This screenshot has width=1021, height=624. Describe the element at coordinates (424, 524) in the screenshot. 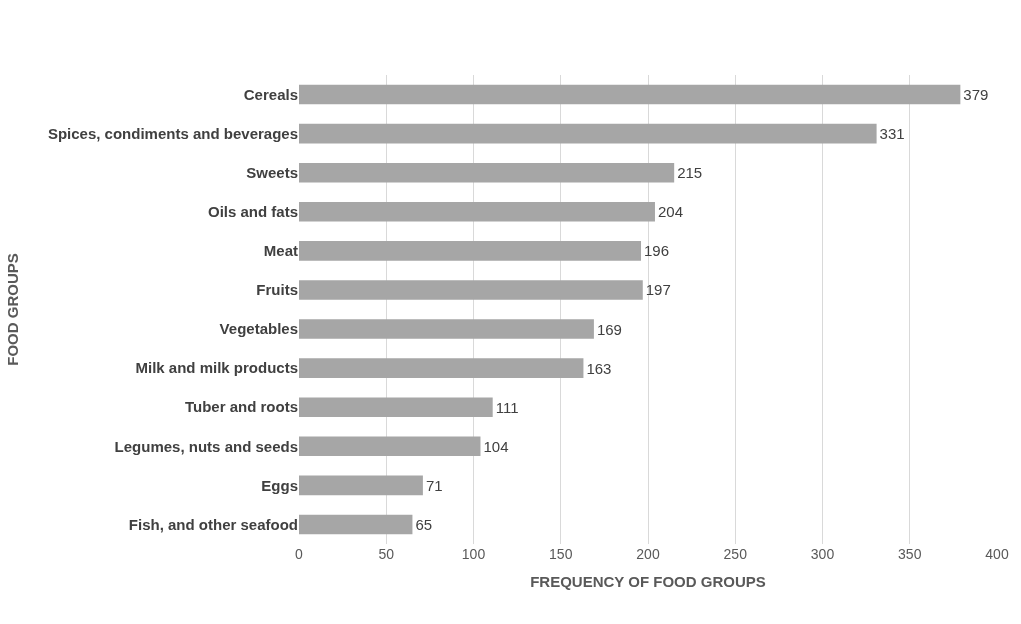

I see `data-label: 65` at that location.